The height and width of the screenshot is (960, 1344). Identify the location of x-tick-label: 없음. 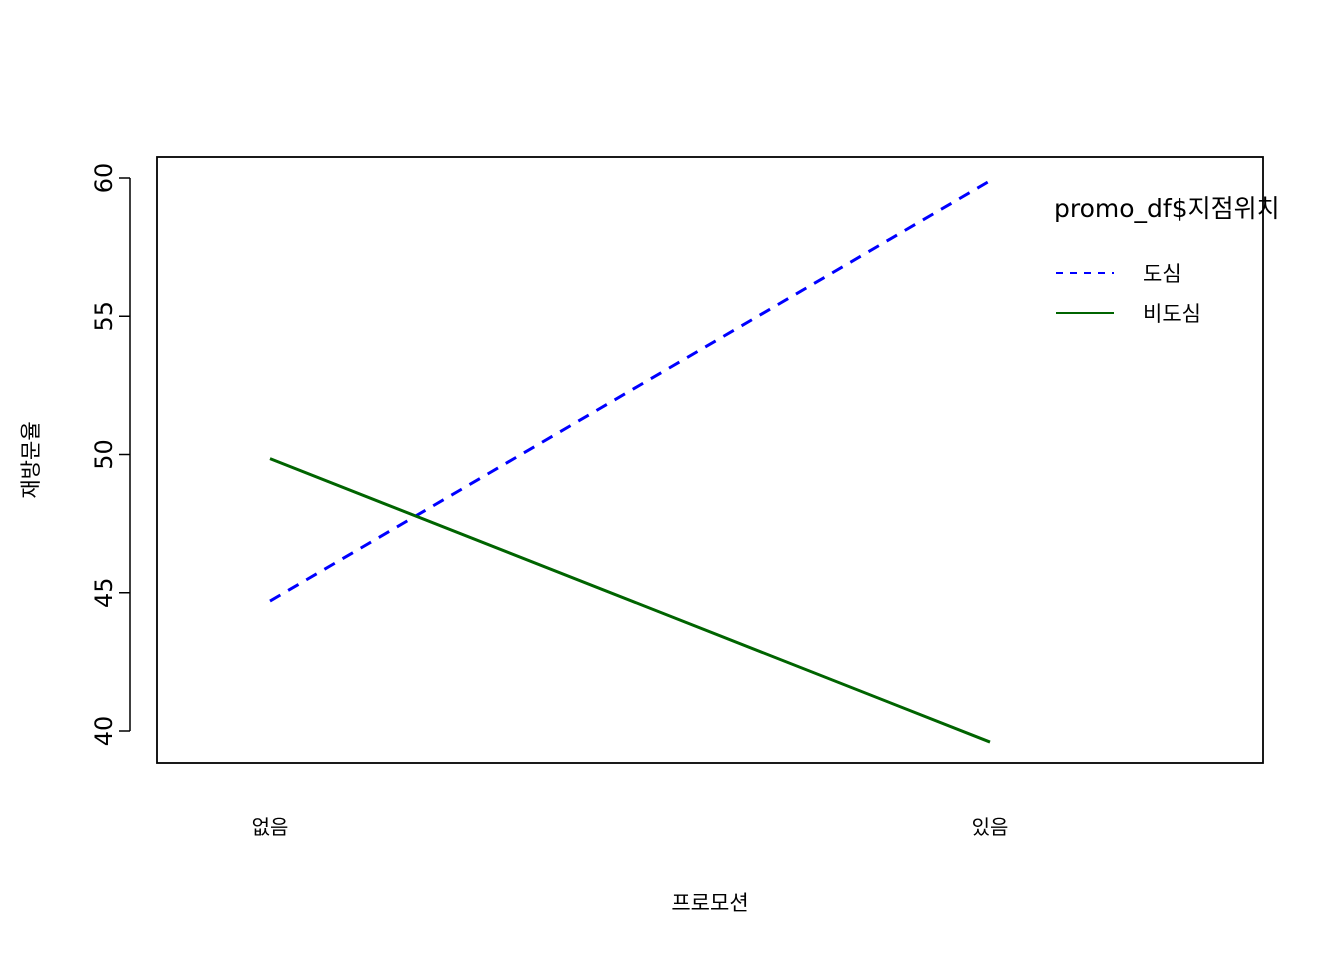
(270, 827).